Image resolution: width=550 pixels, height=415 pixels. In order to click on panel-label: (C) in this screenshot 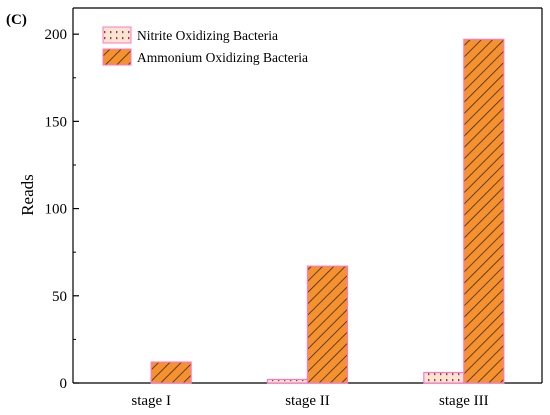, I will do `click(16, 20)`.